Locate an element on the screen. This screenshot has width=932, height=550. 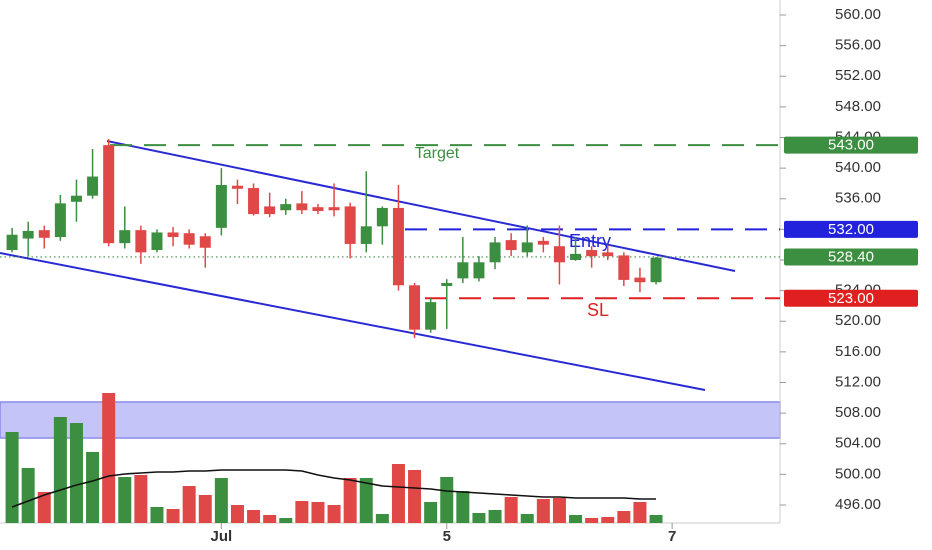
highlight-zone is located at coordinates (390, 420).